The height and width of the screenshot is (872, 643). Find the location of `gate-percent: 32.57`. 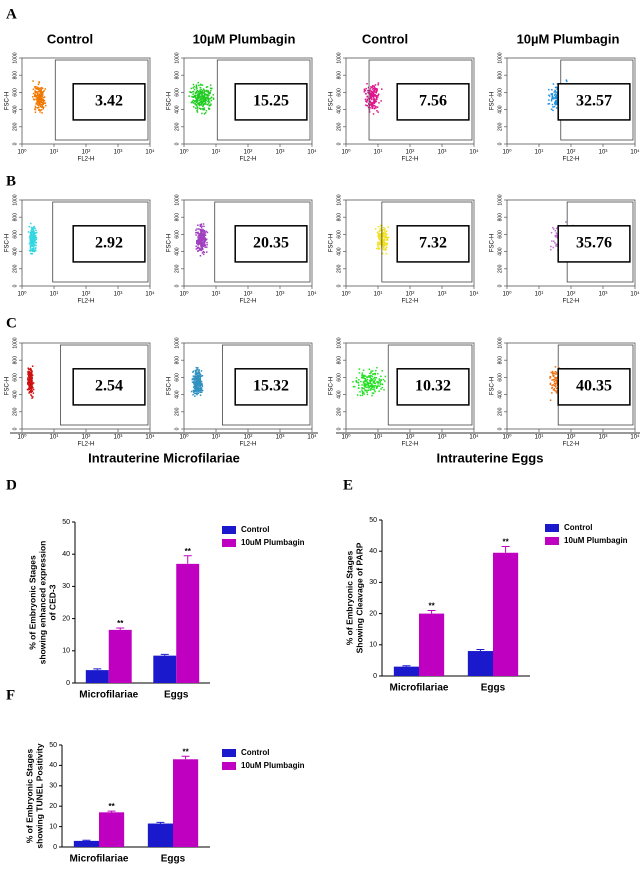

gate-percent: 32.57 is located at coordinates (594, 101).